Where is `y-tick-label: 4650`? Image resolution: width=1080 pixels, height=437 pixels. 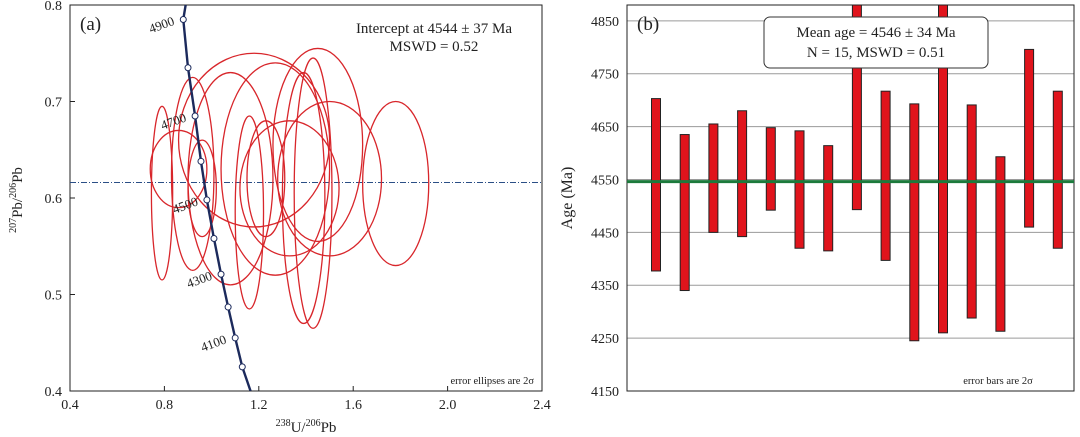 y-tick-label: 4650 is located at coordinates (605, 128).